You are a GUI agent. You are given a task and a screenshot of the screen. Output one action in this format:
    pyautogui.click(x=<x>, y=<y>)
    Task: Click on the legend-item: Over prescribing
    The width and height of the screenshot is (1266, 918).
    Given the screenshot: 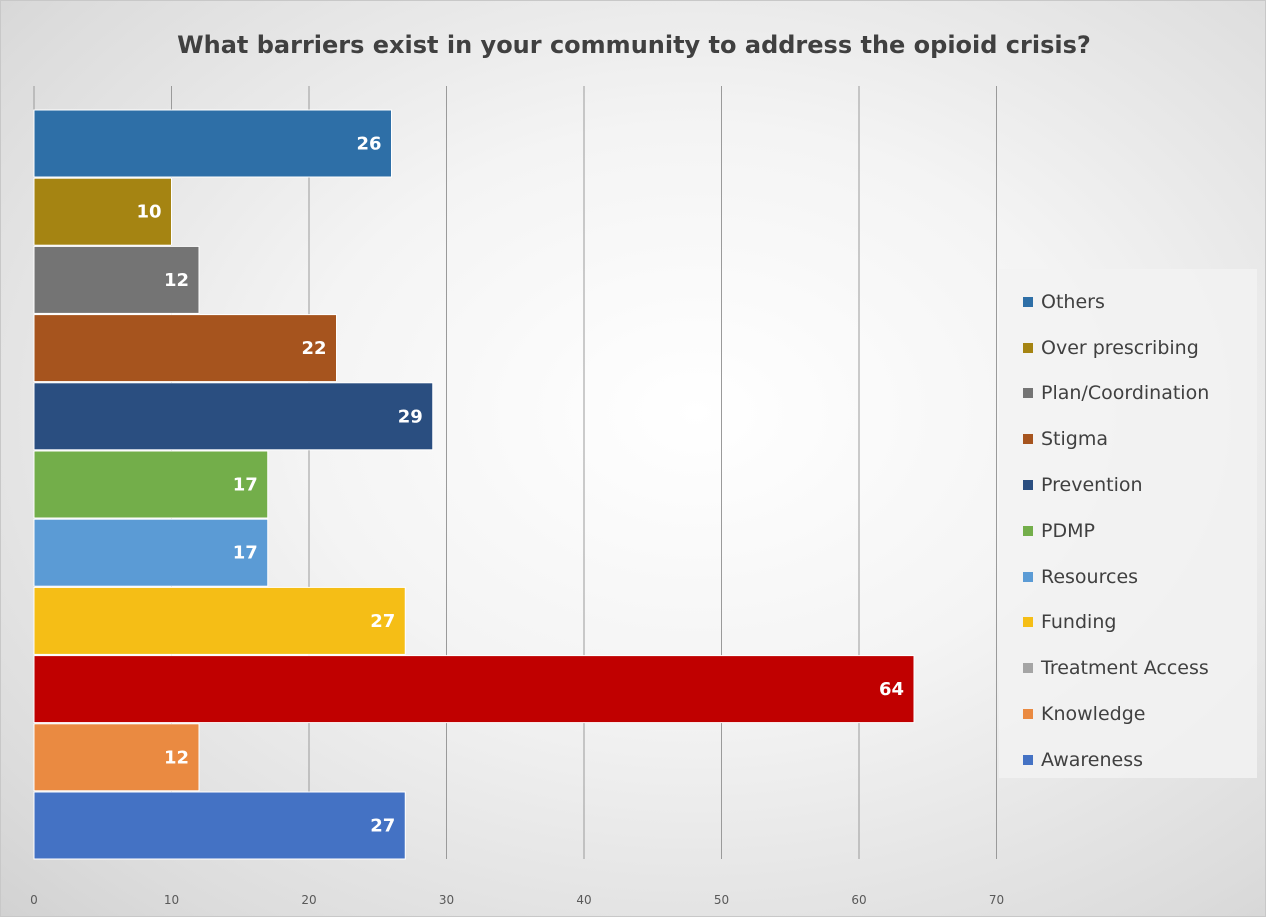 What is the action you would take?
    pyautogui.click(x=1140, y=348)
    